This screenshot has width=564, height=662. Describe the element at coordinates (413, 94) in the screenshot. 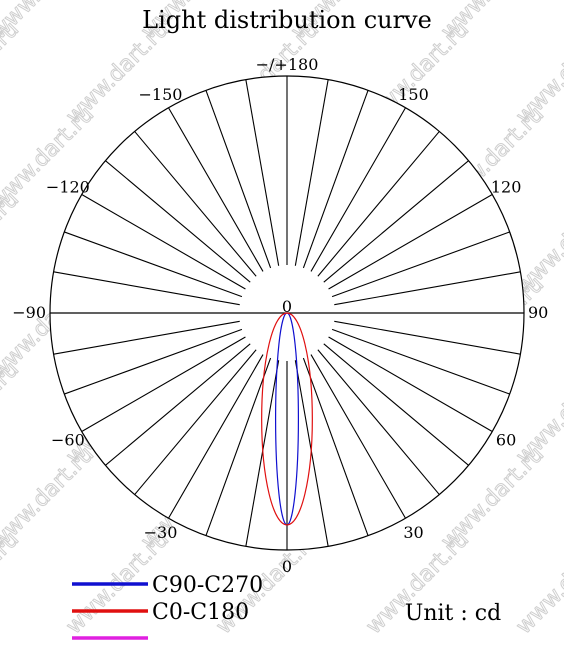

I see `angle-label: 150` at that location.